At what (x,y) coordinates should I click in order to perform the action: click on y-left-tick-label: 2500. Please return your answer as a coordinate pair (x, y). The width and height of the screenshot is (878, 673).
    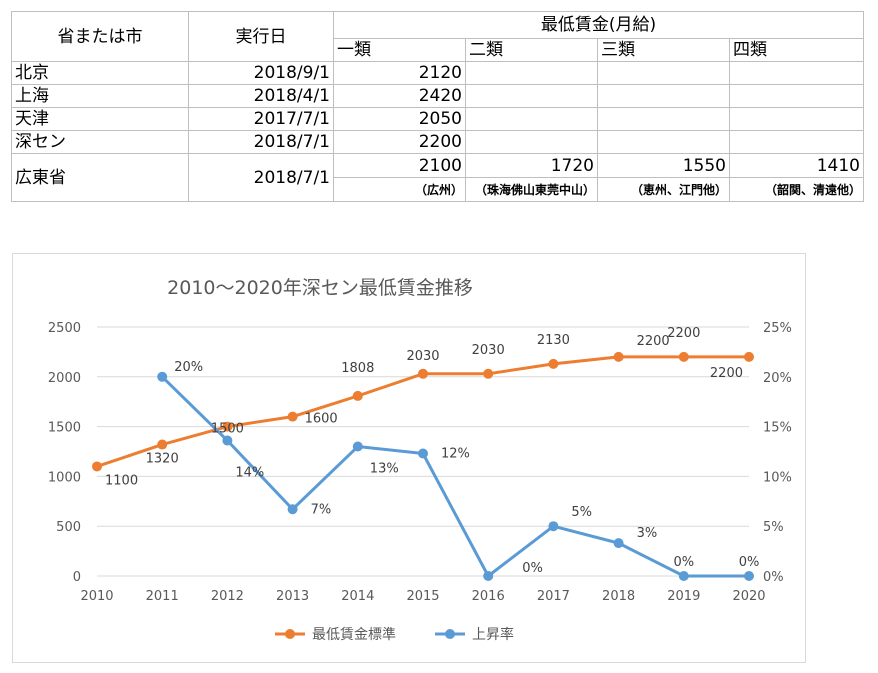
    Looking at the image, I should click on (64, 328).